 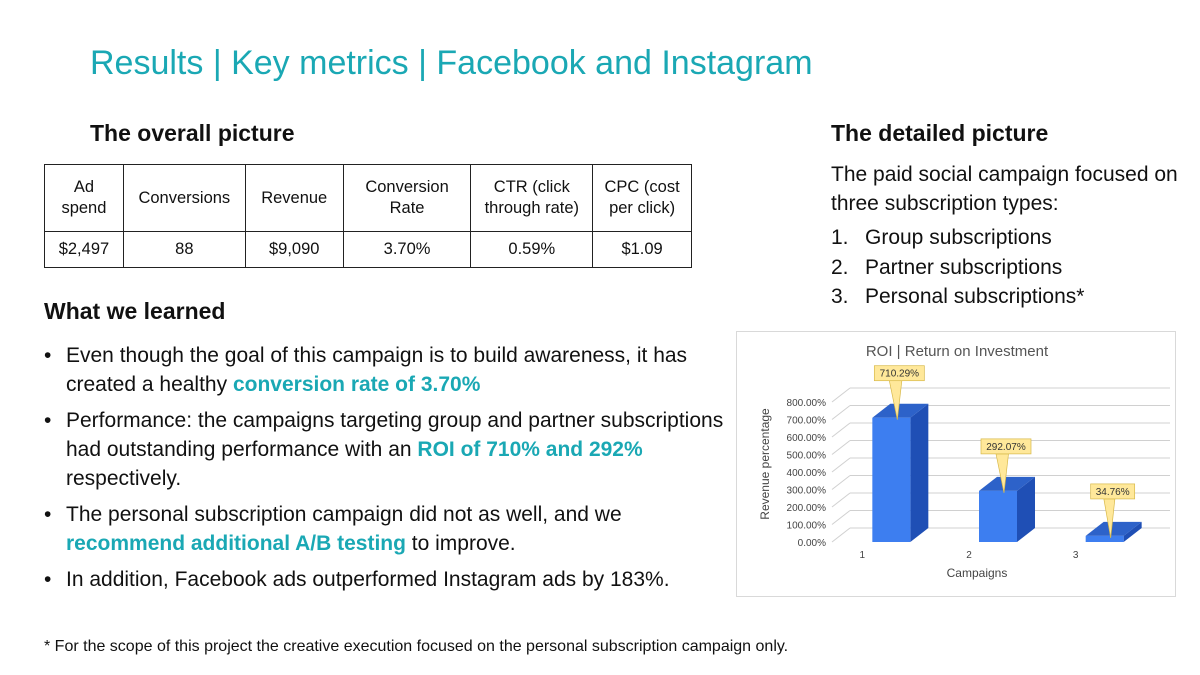 I want to click on data-label-text: 292.07%, so click(x=1006, y=447).